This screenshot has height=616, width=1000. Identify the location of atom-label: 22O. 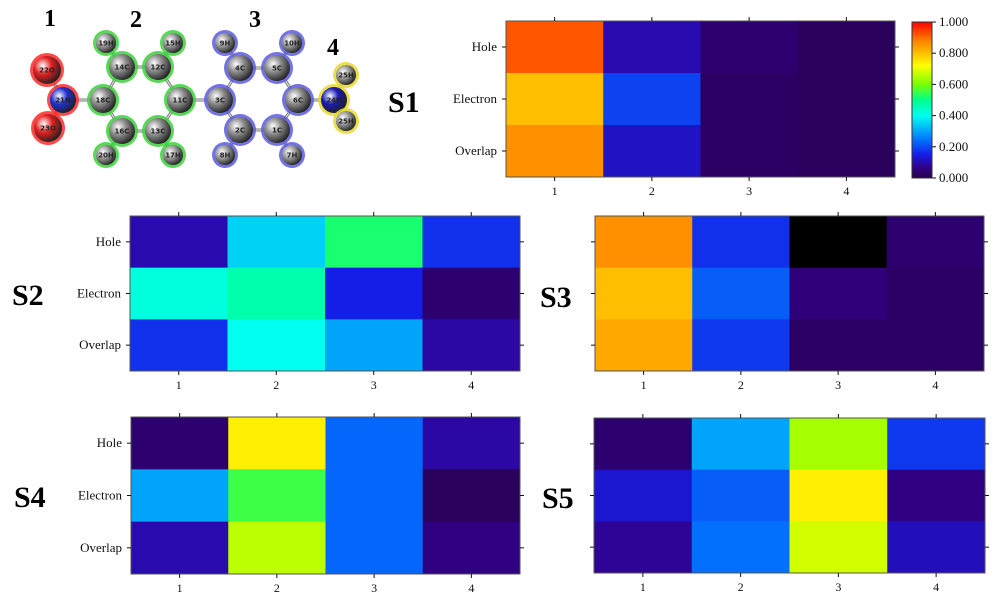
(47, 71).